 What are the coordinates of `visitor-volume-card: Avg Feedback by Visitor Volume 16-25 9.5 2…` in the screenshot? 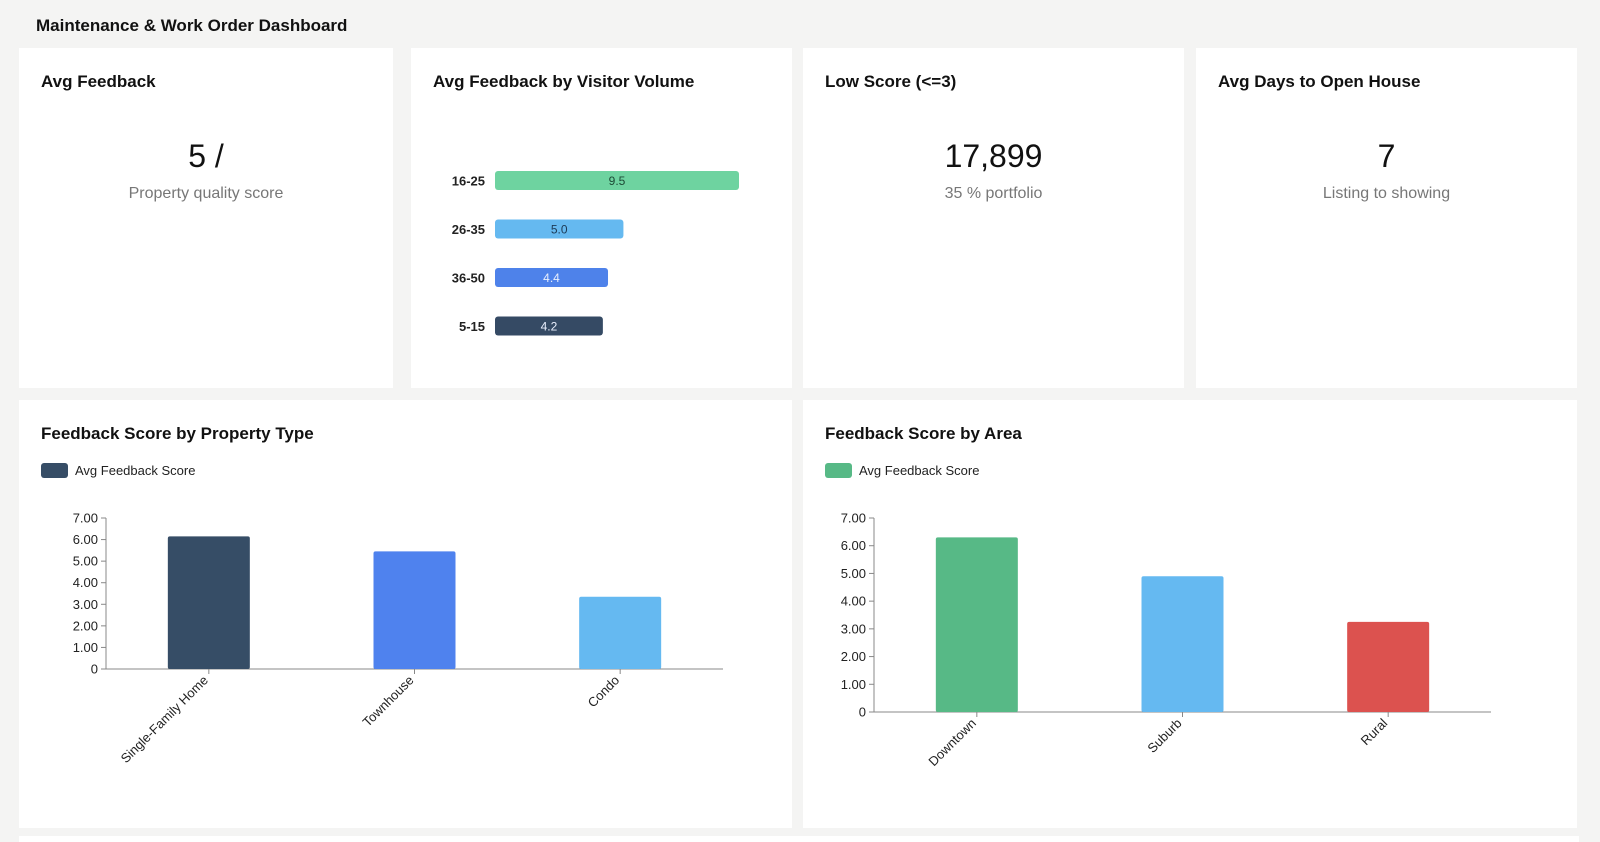 It's located at (601, 218).